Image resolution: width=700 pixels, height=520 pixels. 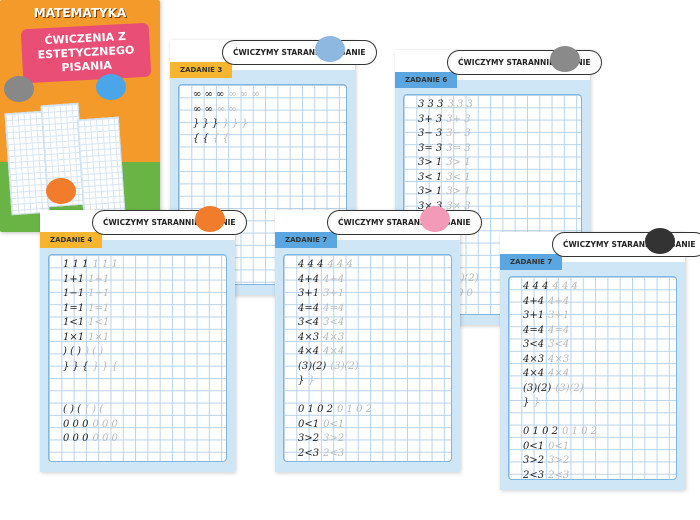 What do you see at coordinates (74, 293) in the screenshot?
I see `row-text: 1−1` at bounding box center [74, 293].